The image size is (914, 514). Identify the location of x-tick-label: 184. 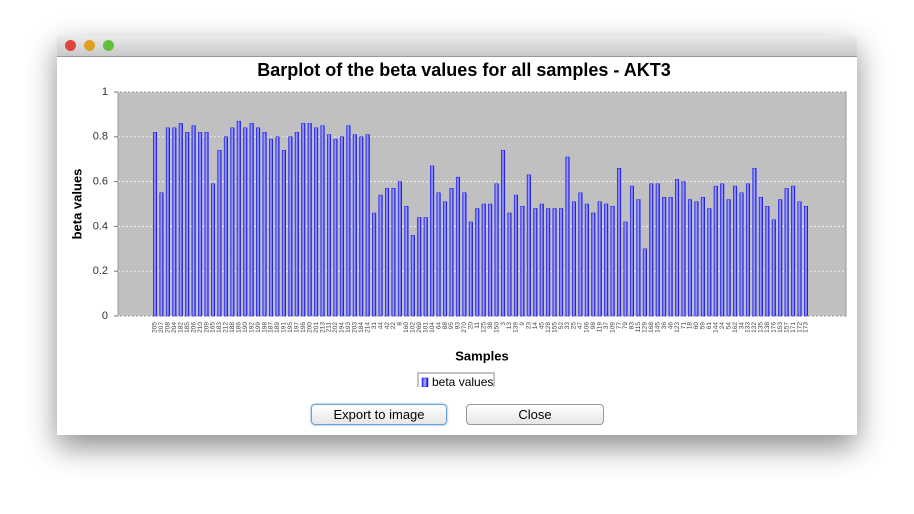
(361, 327).